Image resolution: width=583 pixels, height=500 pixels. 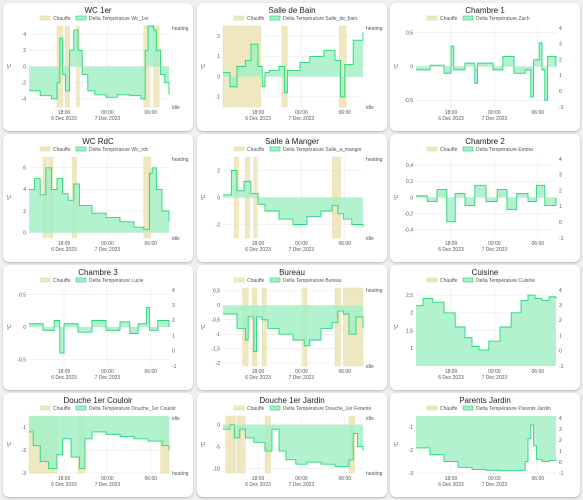 I want to click on y-tick-label: -3, so click(x=411, y=474).